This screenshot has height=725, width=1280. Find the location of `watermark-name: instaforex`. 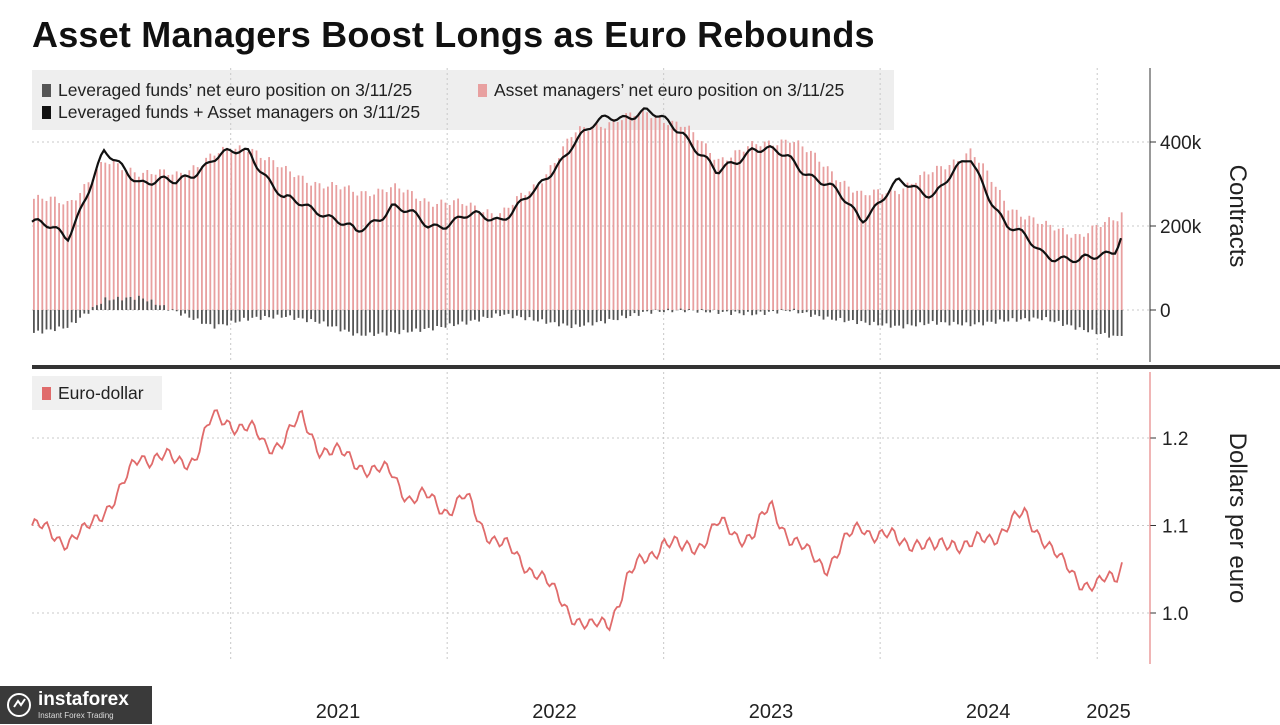

watermark-name: instaforex is located at coordinates (83, 699).